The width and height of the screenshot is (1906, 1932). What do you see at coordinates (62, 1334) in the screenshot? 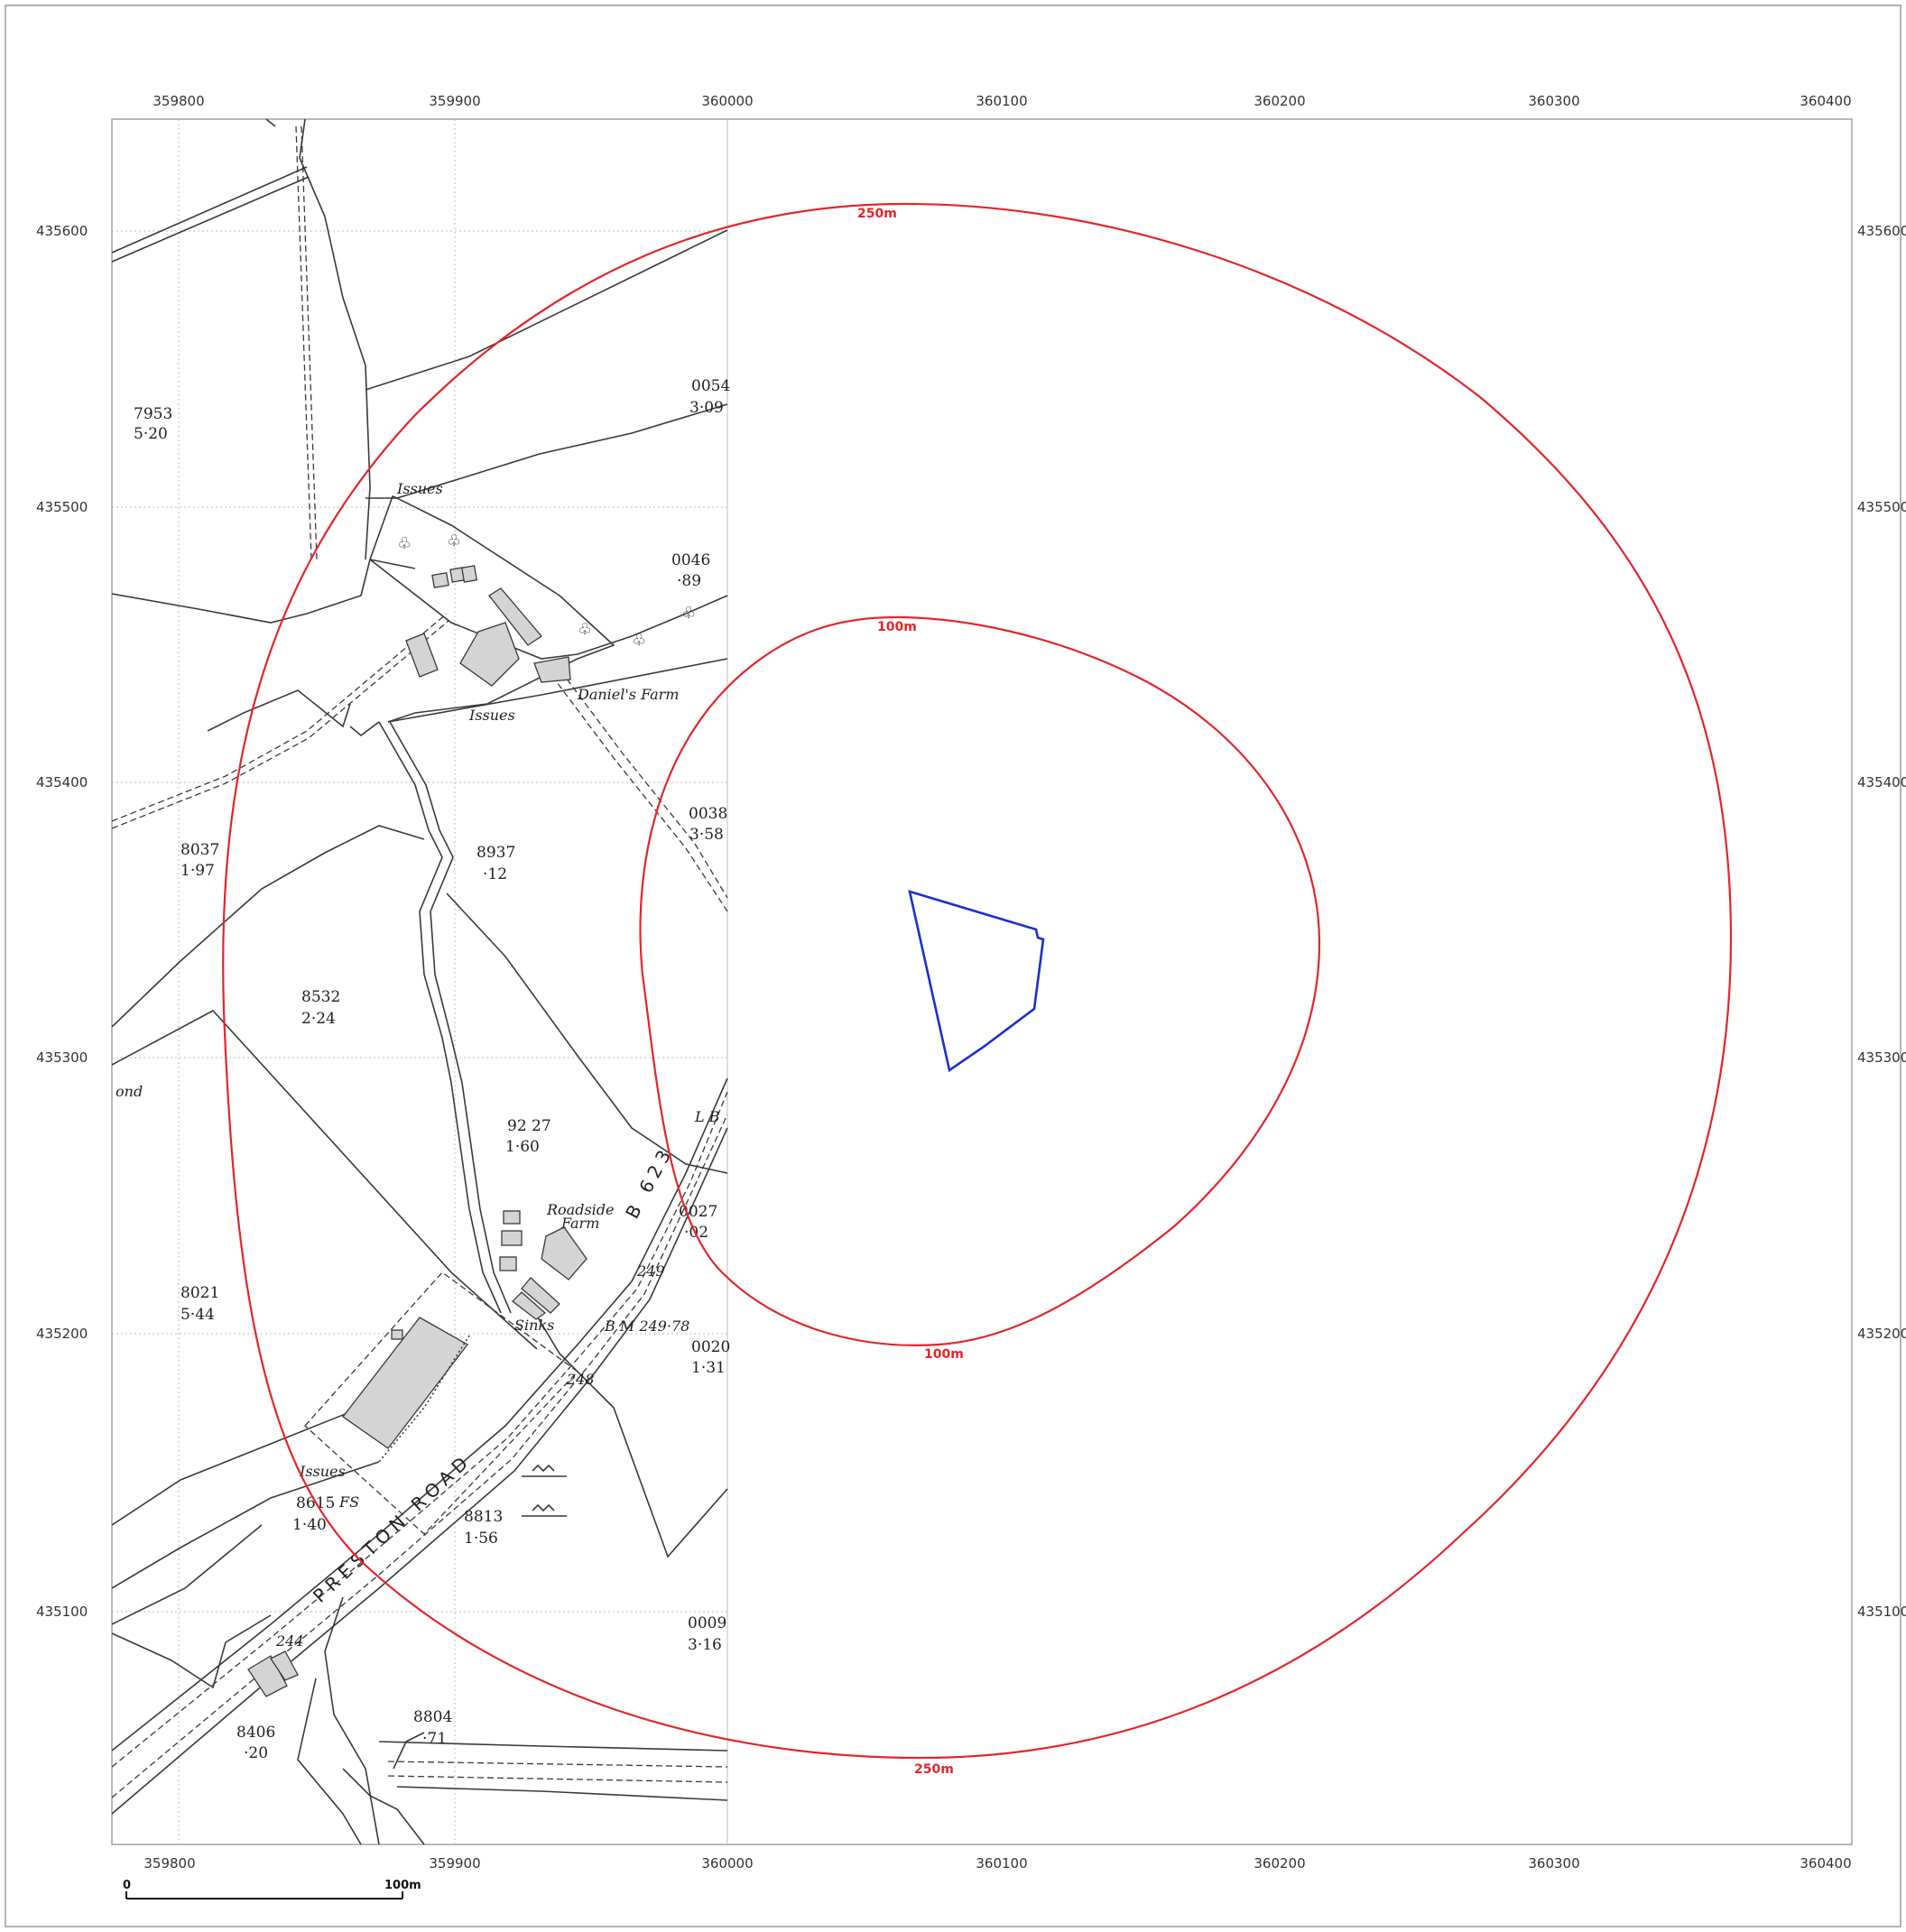
I see `northing-left-435200: 435200` at bounding box center [62, 1334].